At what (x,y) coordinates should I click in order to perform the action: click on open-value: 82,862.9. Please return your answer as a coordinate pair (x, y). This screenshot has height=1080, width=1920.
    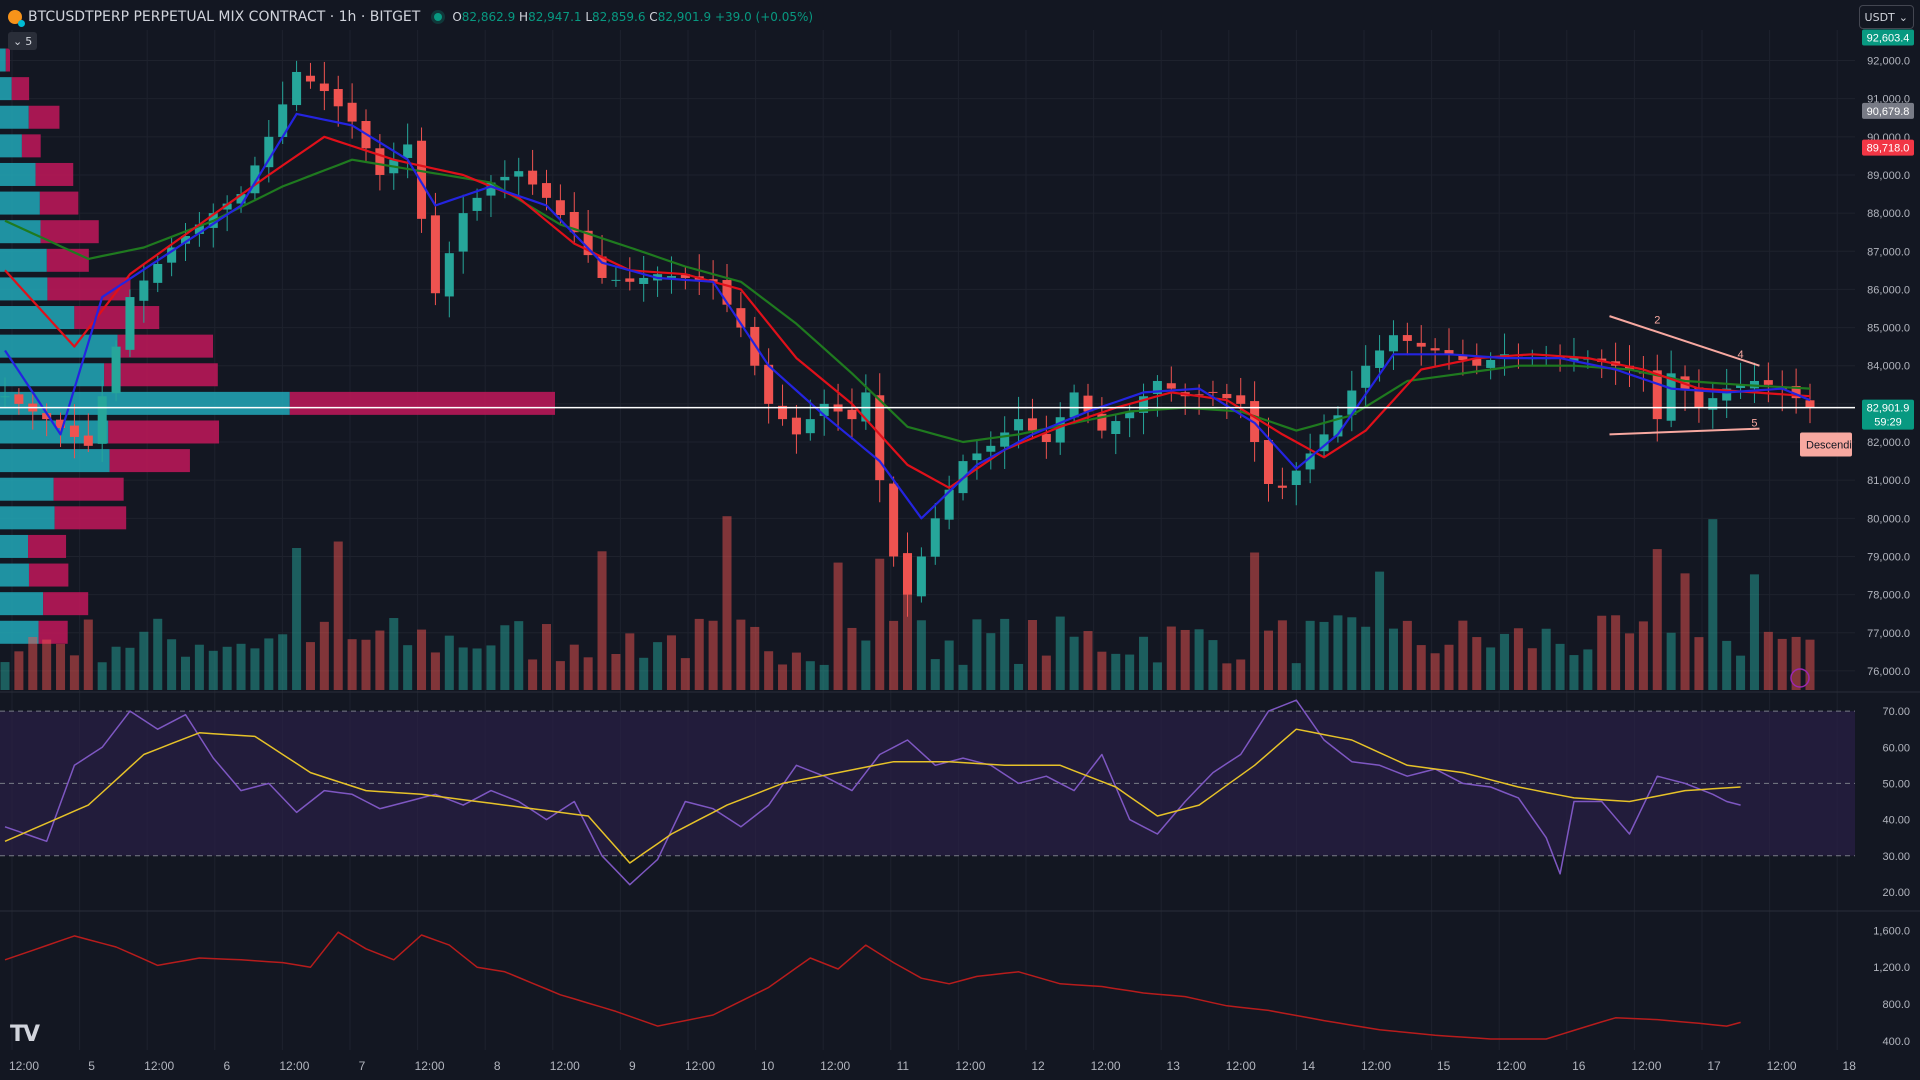
    Looking at the image, I should click on (488, 17).